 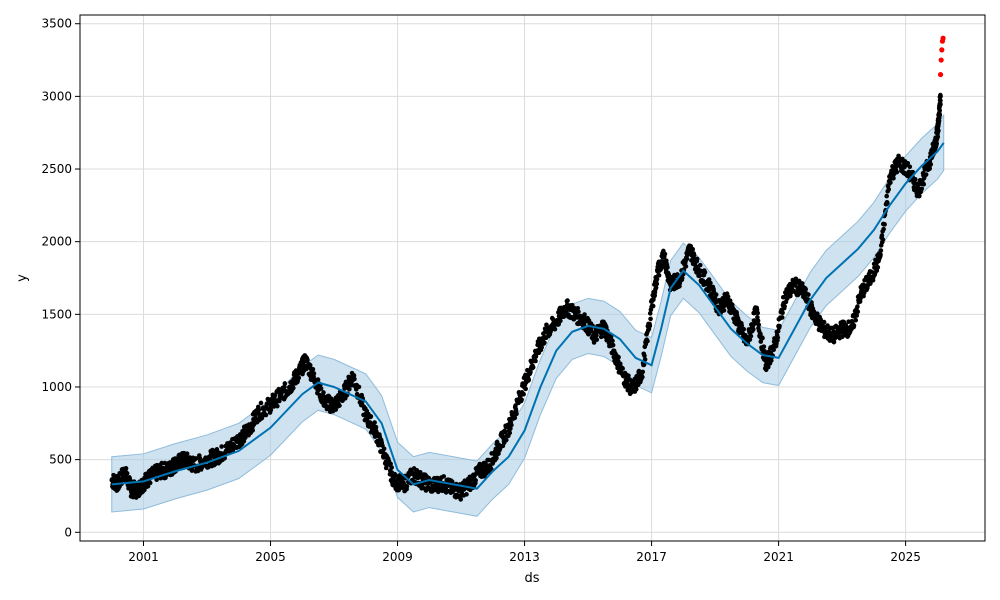 I want to click on y-tick-label: 3000, so click(x=56, y=96).